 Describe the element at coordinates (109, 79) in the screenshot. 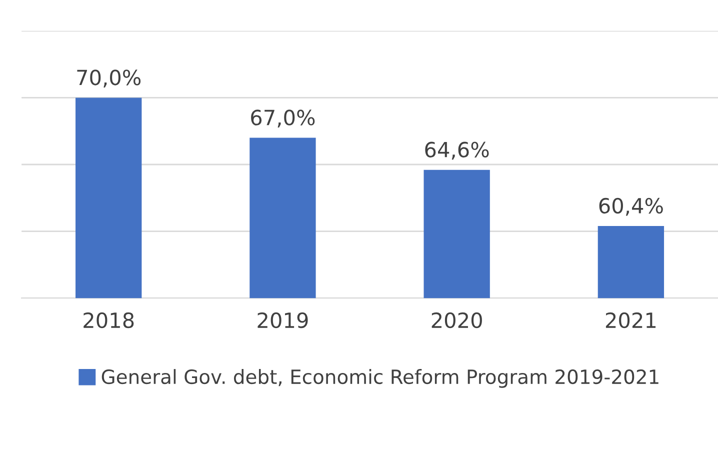

I see `data-label: 70,0%` at that location.